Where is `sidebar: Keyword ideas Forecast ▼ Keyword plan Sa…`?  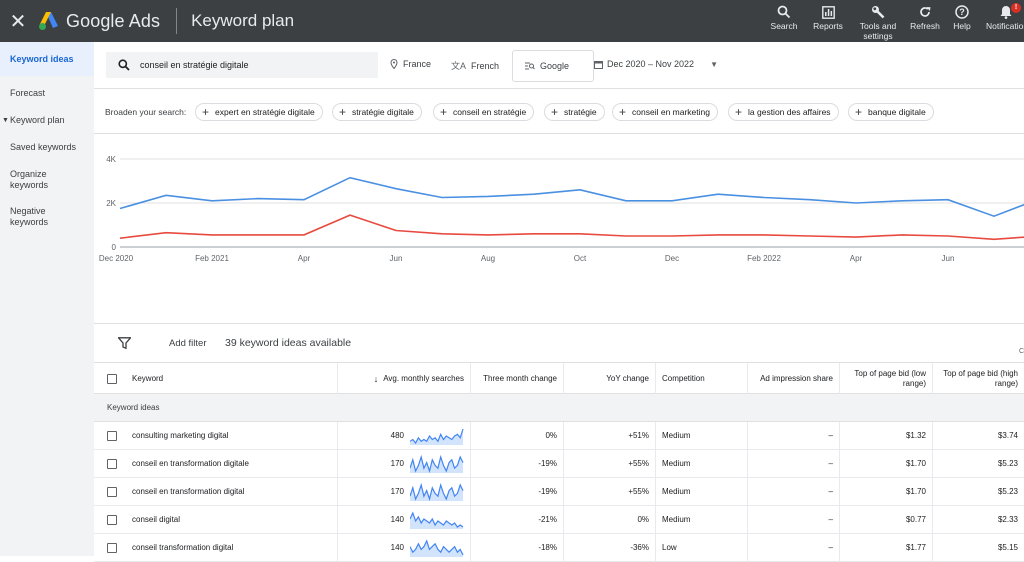 sidebar: Keyword ideas Forecast ▼ Keyword plan Sa… is located at coordinates (47, 299).